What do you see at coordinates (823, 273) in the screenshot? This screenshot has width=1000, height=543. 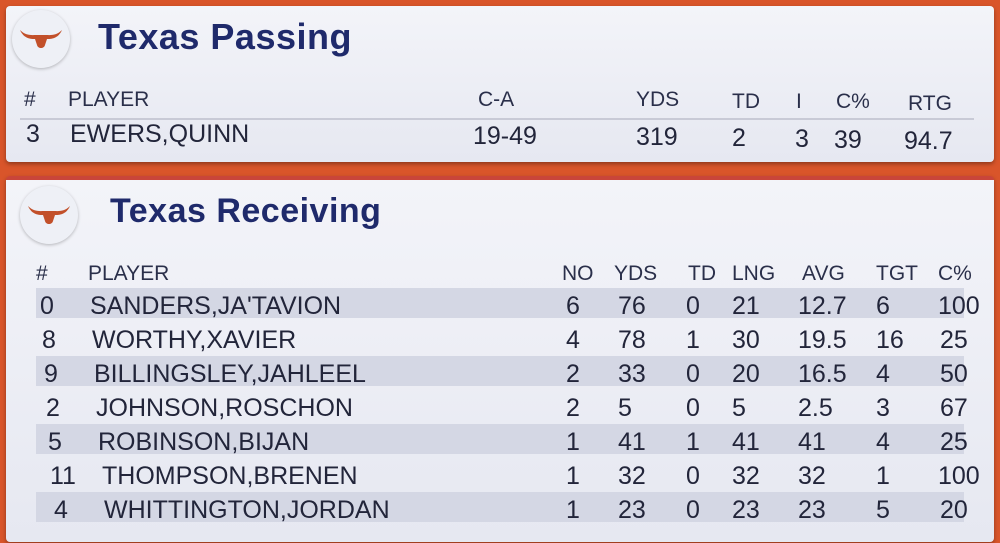 I see `receiving-header-avg: AVG` at bounding box center [823, 273].